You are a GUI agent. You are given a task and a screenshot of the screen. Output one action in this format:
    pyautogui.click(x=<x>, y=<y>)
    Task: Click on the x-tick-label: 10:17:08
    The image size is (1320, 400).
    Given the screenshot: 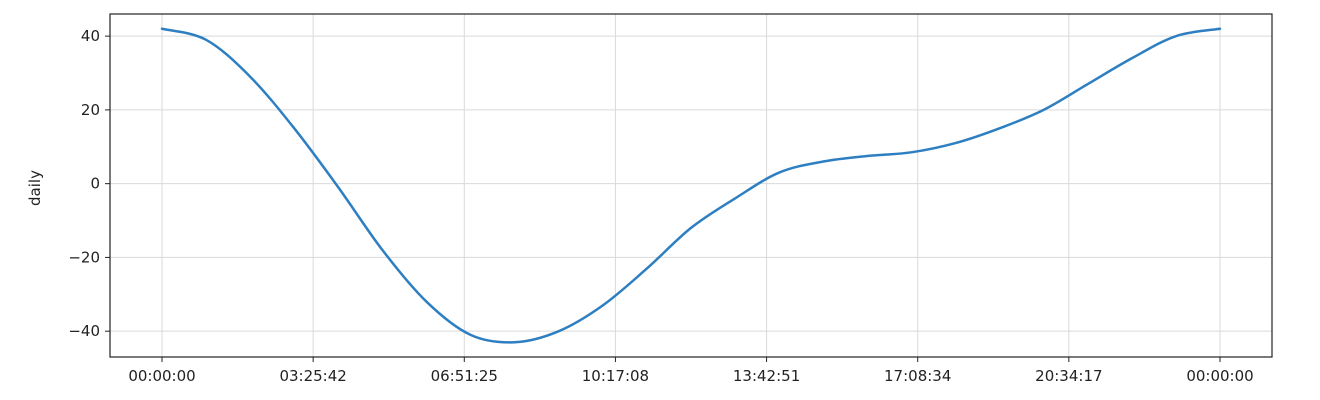 What is the action you would take?
    pyautogui.click(x=615, y=376)
    